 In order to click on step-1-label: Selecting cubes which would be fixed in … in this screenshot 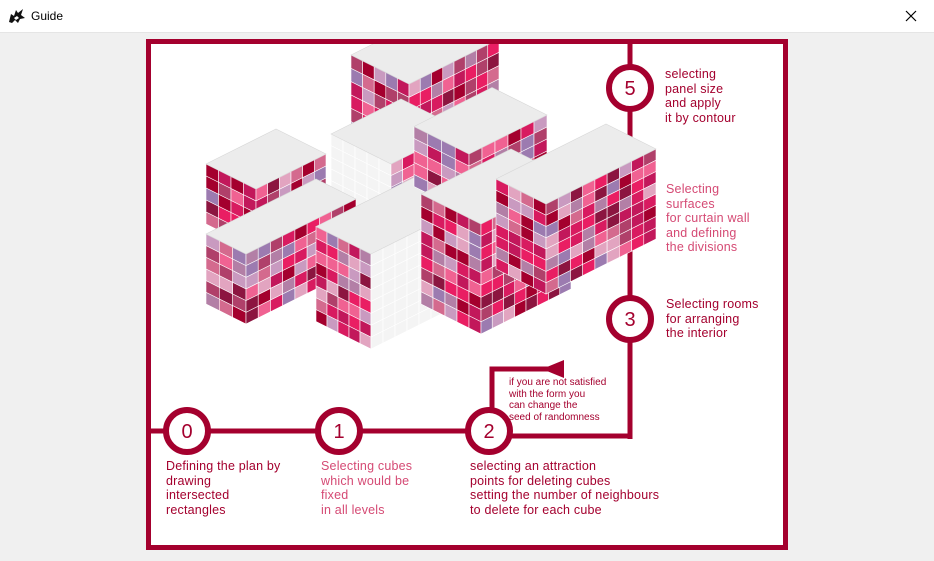, I will do `click(367, 488)`.